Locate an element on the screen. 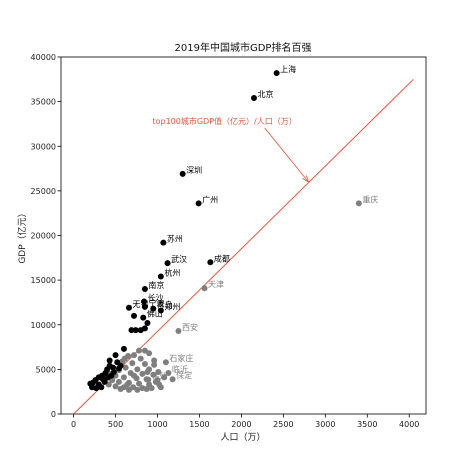  city-label: 无锡 is located at coordinates (140, 304).